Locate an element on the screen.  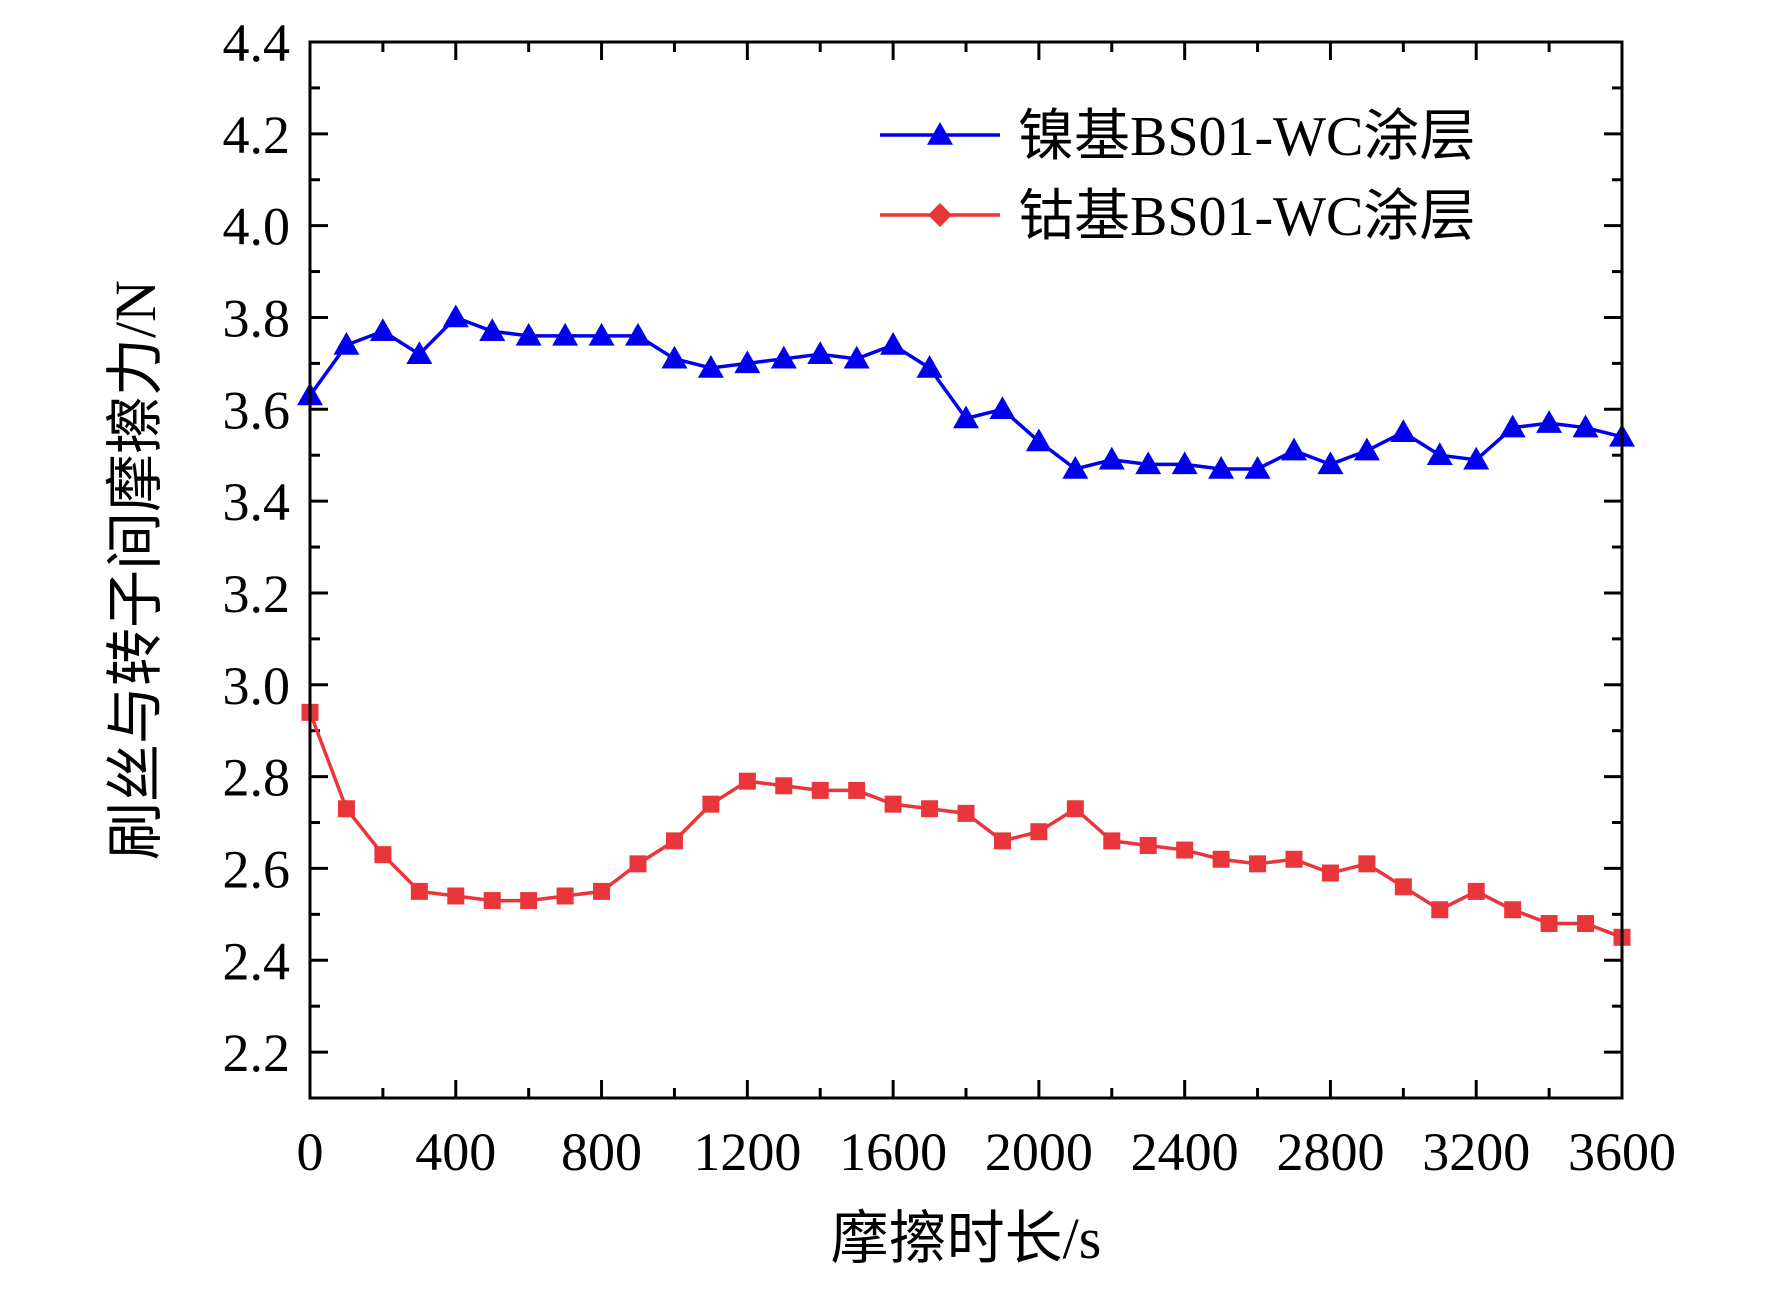
legend-label: 钴基BS01-WC涂层 is located at coordinates (1246, 217).